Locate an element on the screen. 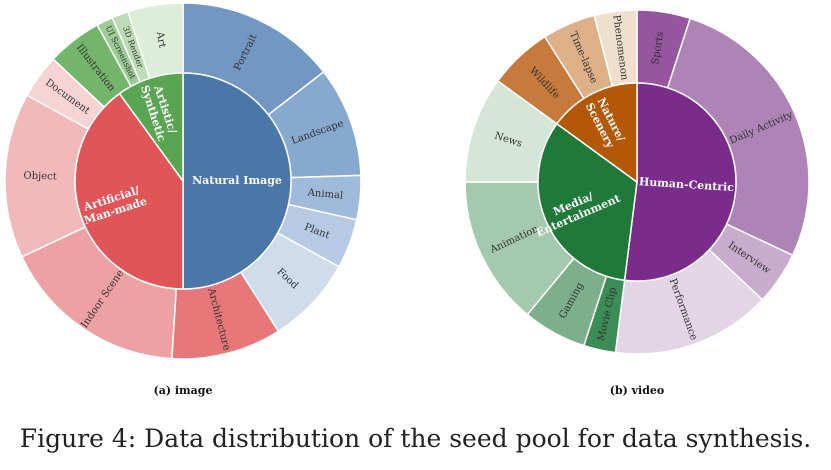  inner-slice-media-entertainment is located at coordinates (587, 202).